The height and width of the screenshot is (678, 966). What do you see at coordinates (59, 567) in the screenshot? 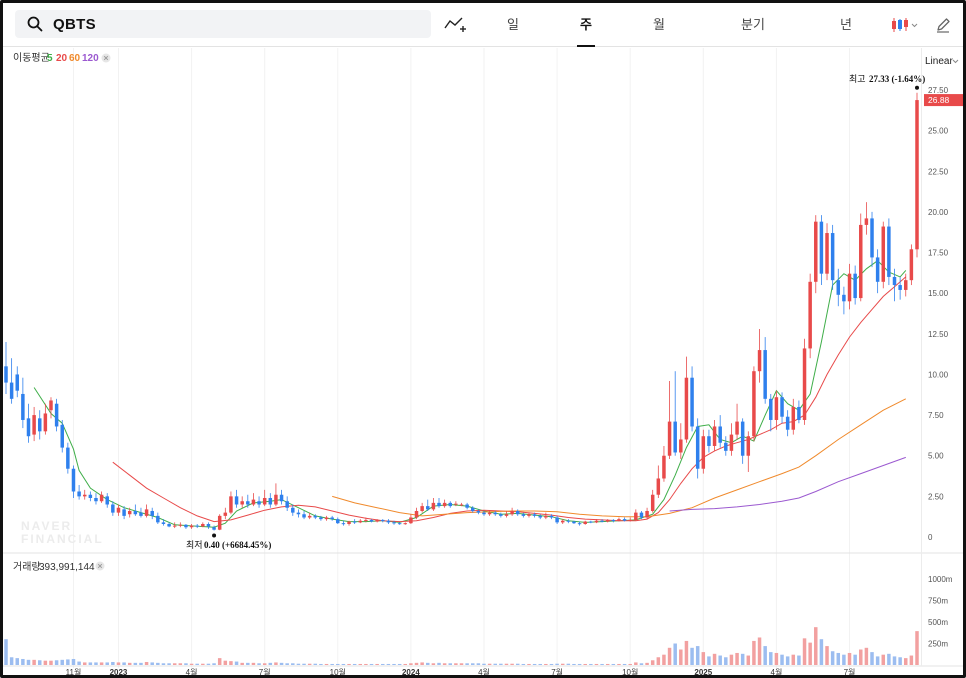
I see `volume-header: 거래량 393,991,144` at bounding box center [59, 567].